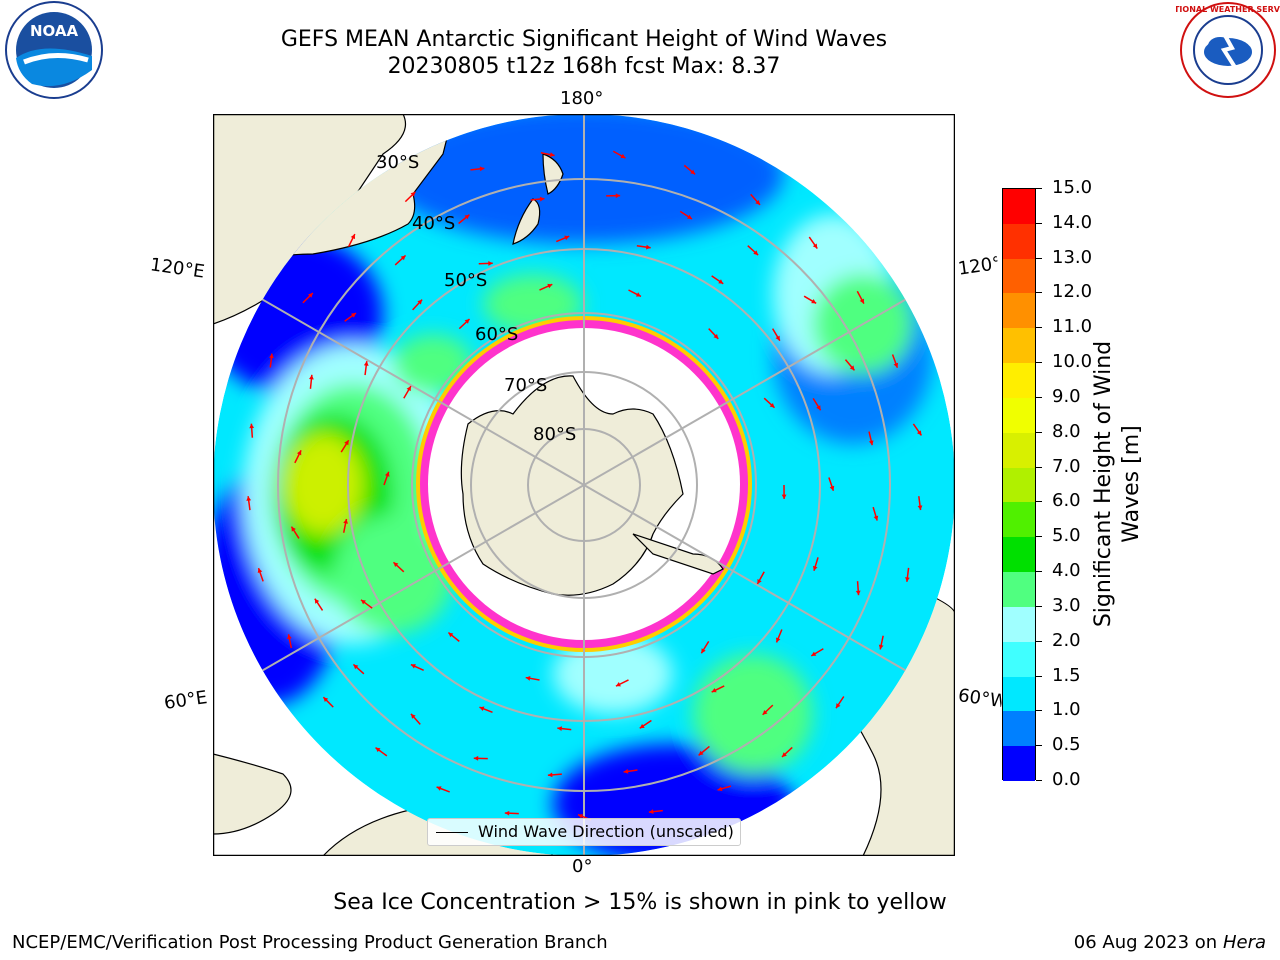  What do you see at coordinates (398, 162) in the screenshot?
I see `lat-label-30s: 30°S` at bounding box center [398, 162].